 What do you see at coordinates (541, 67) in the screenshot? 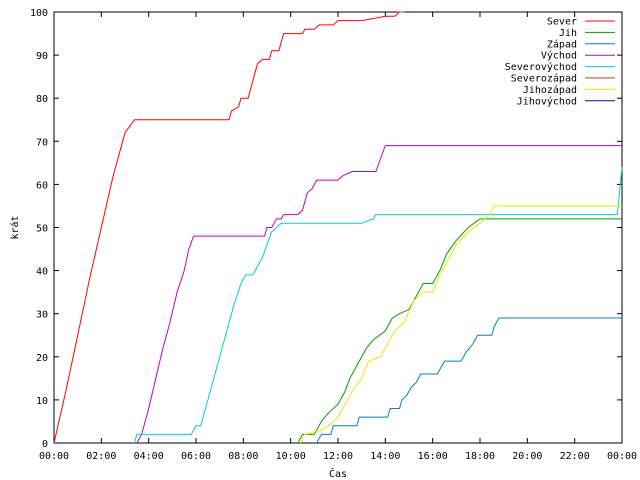
I see `legend-label-4: Severovýchod` at bounding box center [541, 67].